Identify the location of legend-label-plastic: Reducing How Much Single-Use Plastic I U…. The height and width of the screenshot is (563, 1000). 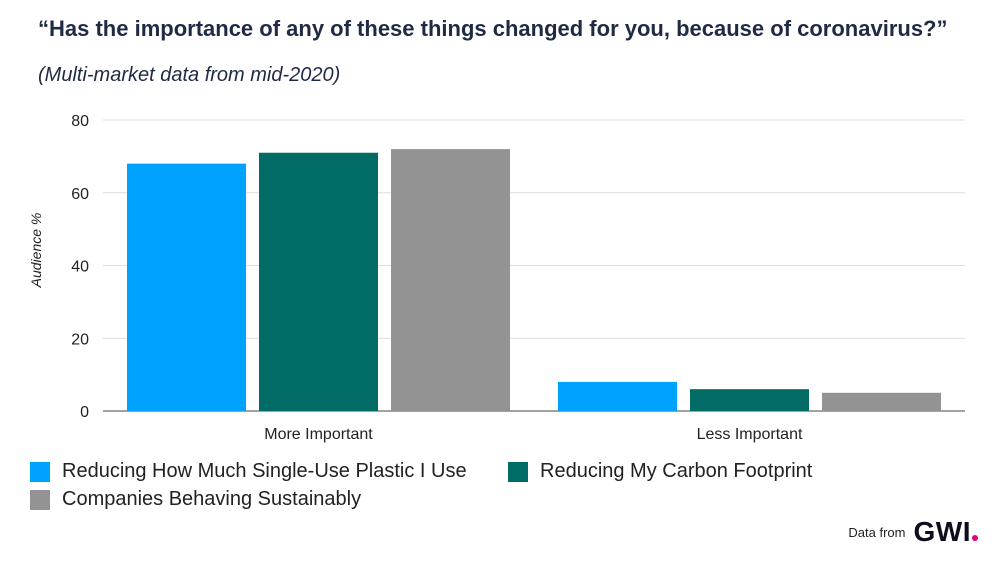
(264, 471).